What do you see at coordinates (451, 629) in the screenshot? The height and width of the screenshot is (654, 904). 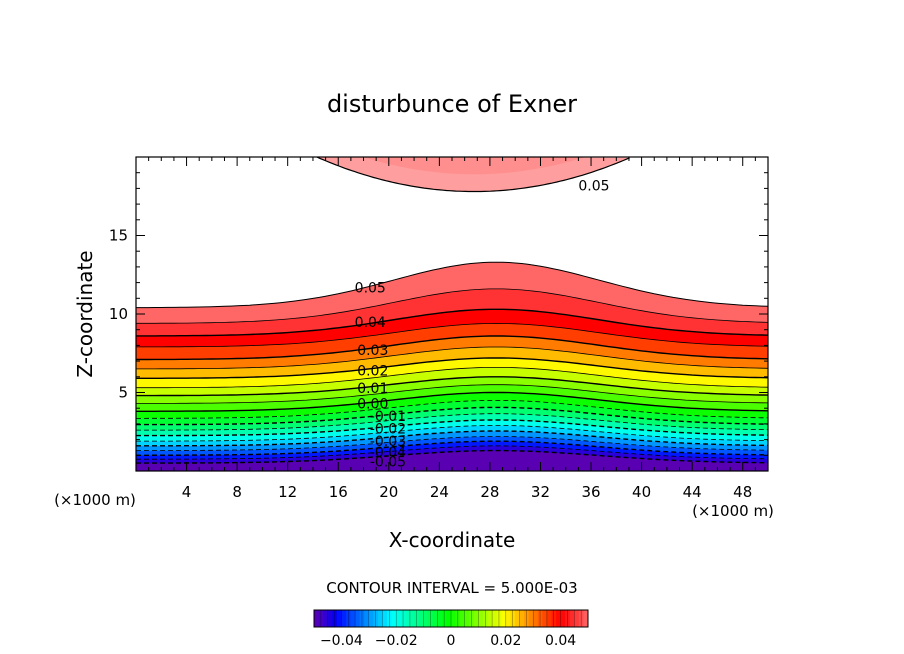 I see `colorbar: −0.04 −0.02 0 0.02 0.04` at bounding box center [451, 629].